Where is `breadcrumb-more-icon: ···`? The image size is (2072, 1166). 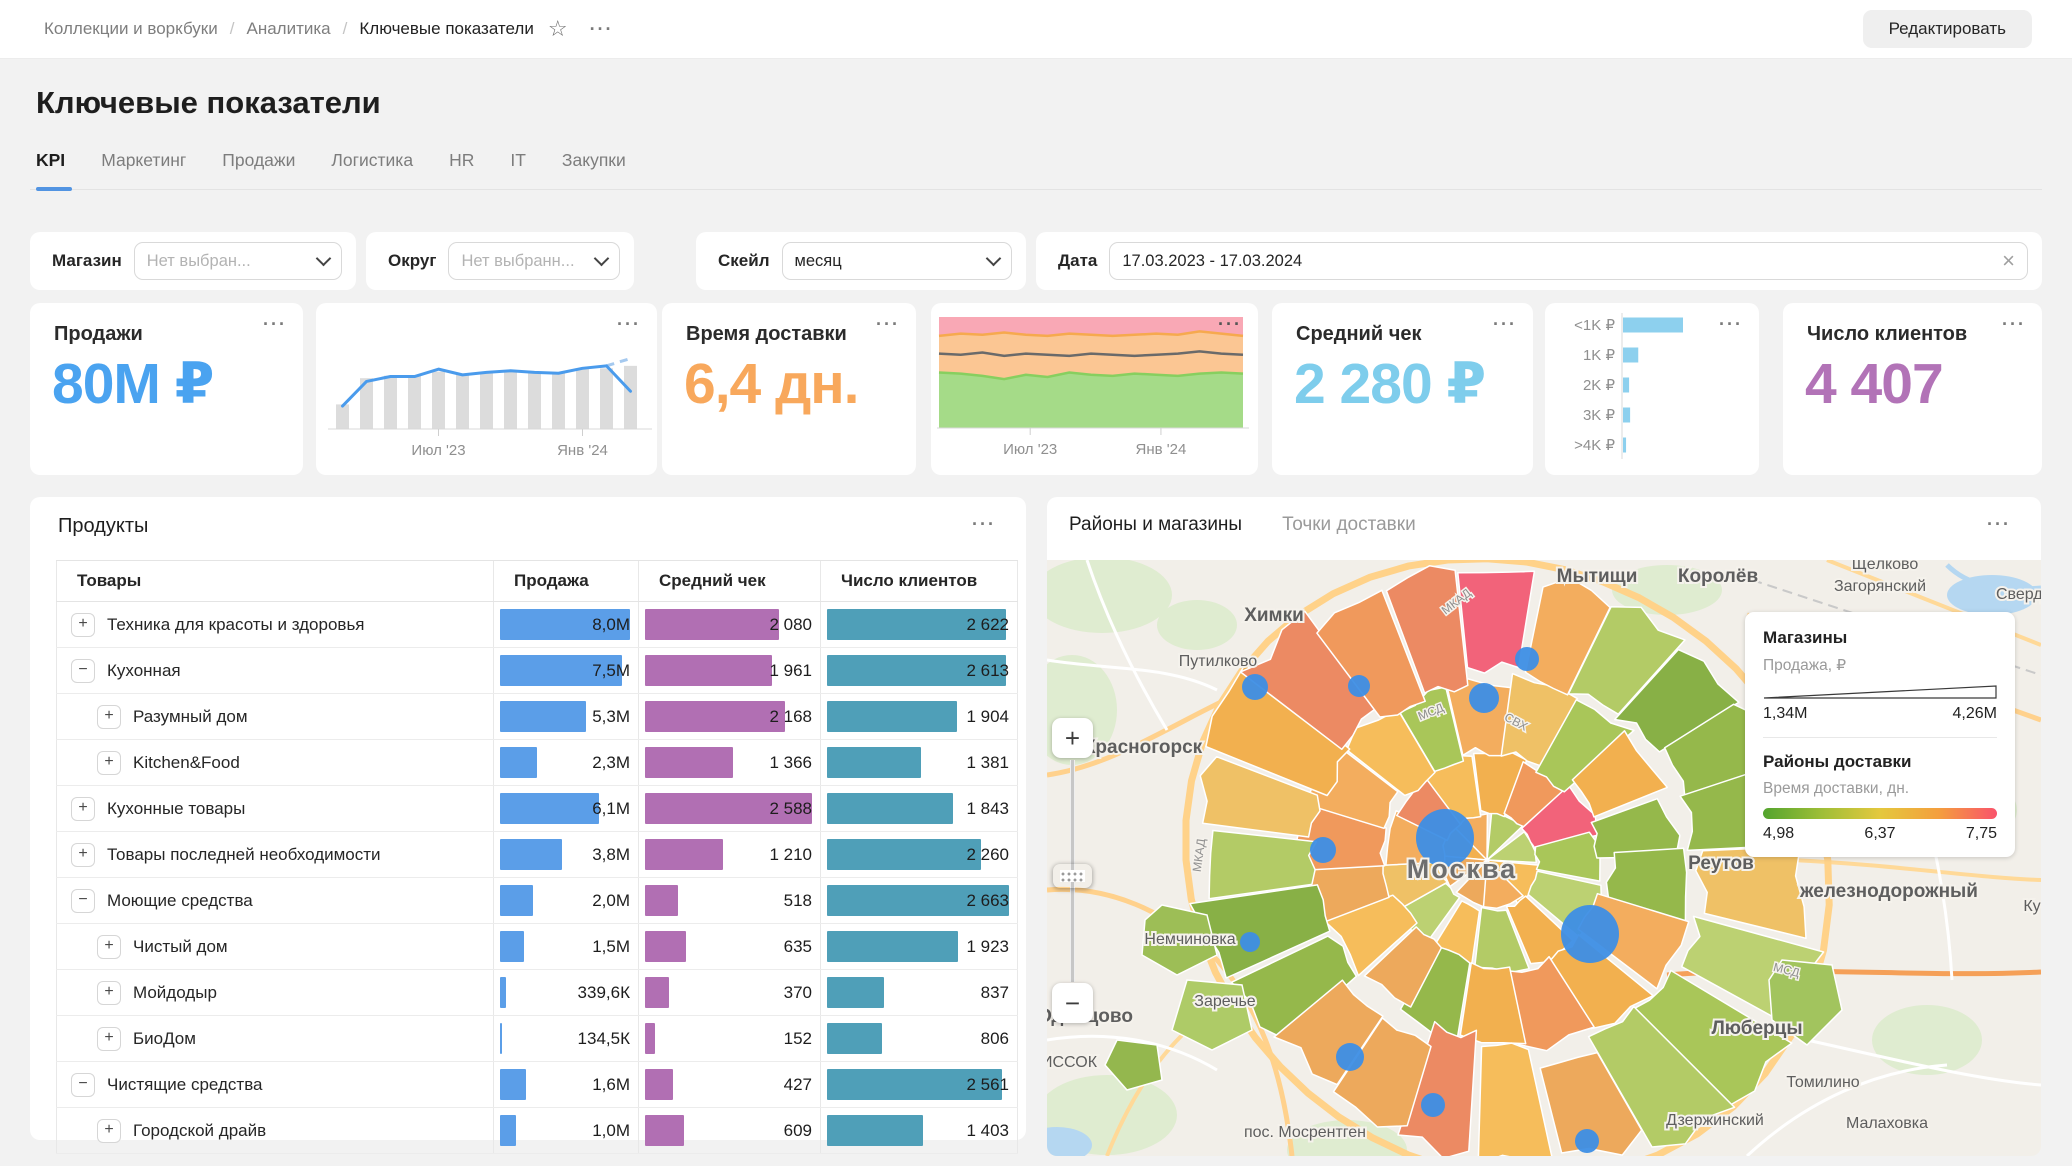 breadcrumb-more-icon: ··· is located at coordinates (601, 29).